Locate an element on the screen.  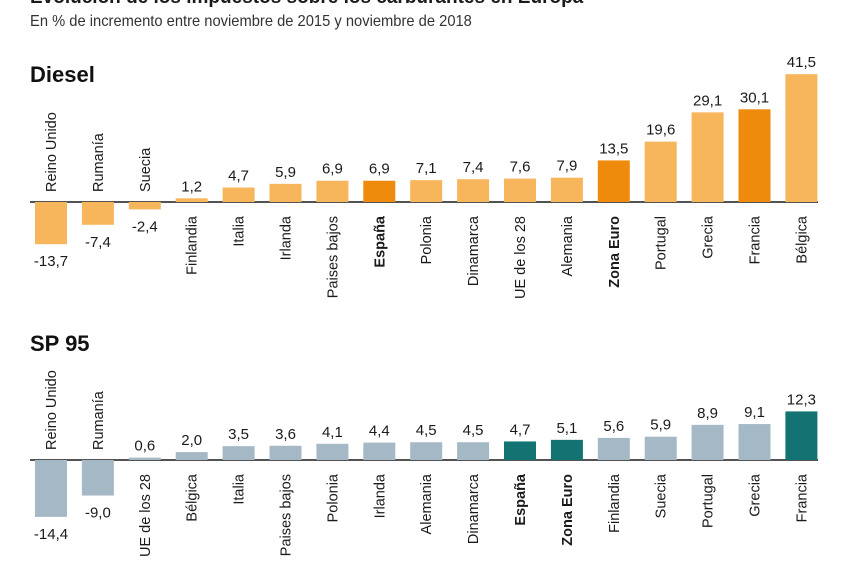
diesel-value-label: 7,1 is located at coordinates (426, 168).